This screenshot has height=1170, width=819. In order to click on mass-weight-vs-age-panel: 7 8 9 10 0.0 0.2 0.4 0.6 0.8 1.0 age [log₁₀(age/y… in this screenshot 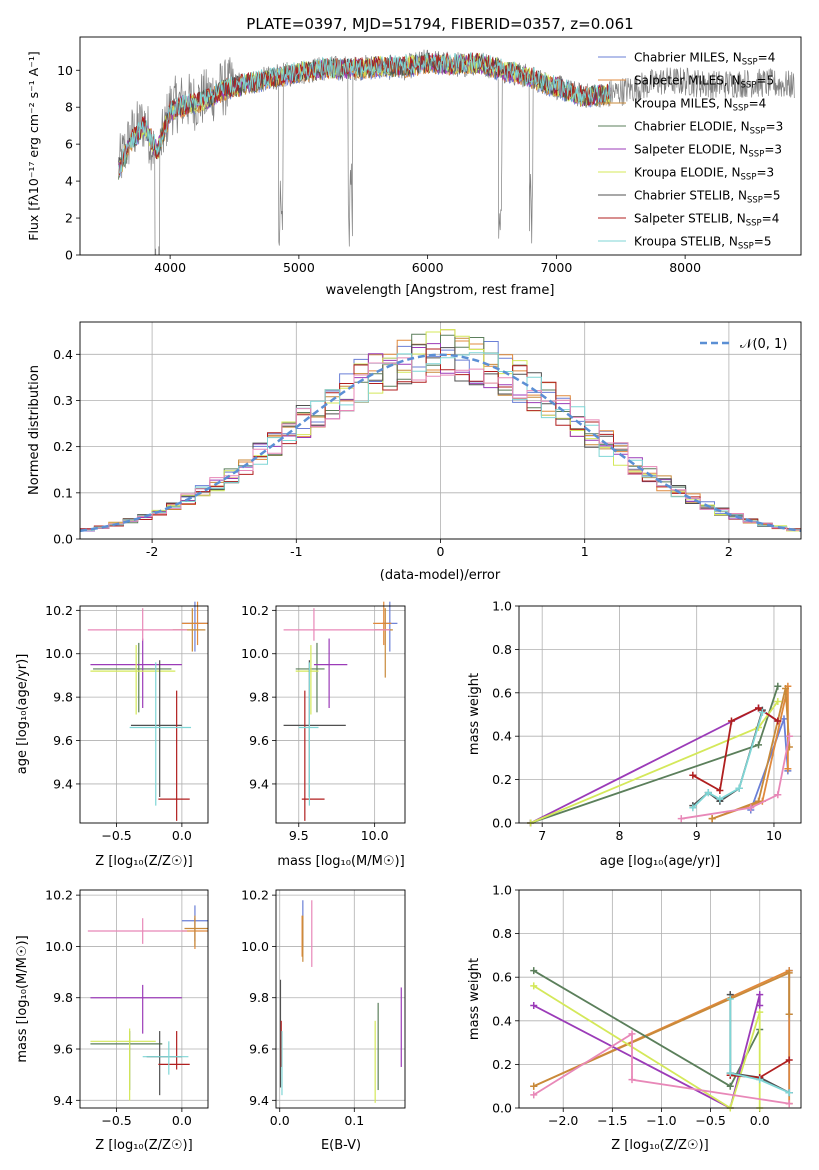, I will do `click(634, 734)`.